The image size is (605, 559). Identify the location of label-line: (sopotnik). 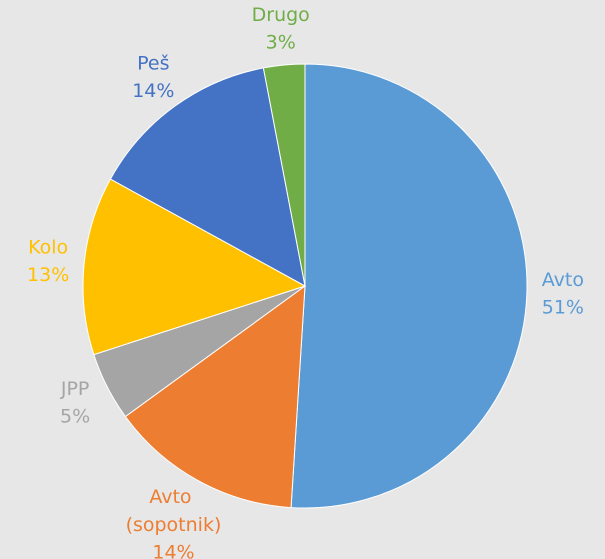
(174, 525).